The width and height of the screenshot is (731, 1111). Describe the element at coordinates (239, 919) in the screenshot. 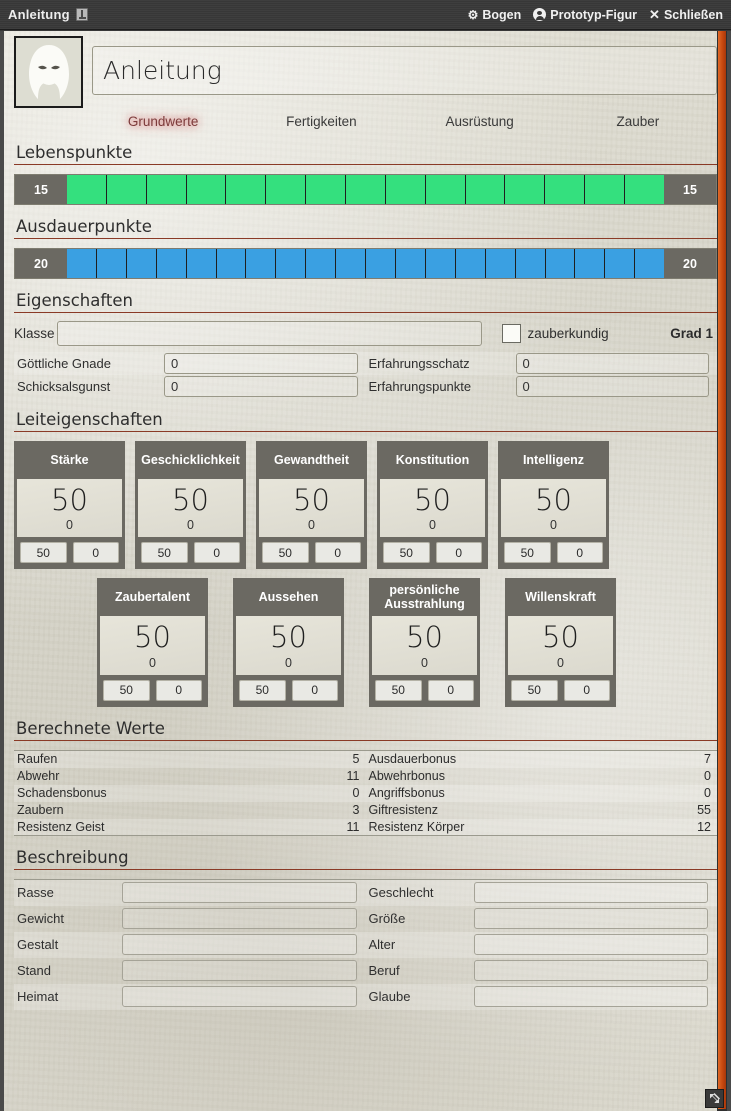

I see `gewicht-input` at that location.